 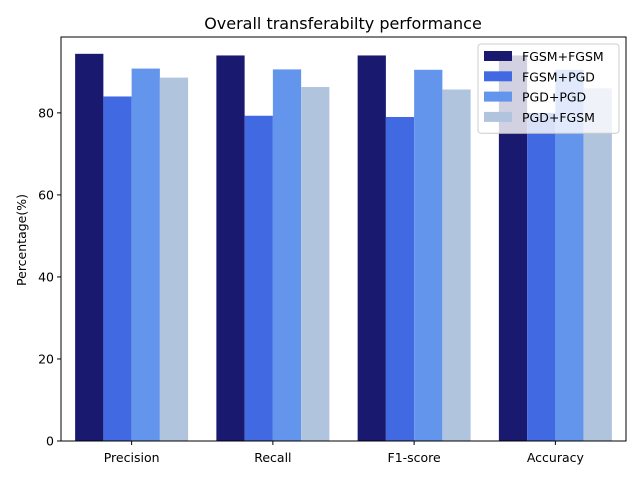 I want to click on bar-pgd-fgsm-accuracy, so click(x=597, y=264).